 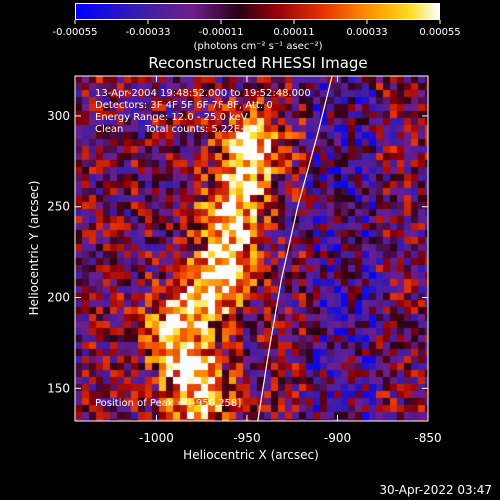 I want to click on colorbar-tick-label: 0.00033, so click(x=366, y=32).